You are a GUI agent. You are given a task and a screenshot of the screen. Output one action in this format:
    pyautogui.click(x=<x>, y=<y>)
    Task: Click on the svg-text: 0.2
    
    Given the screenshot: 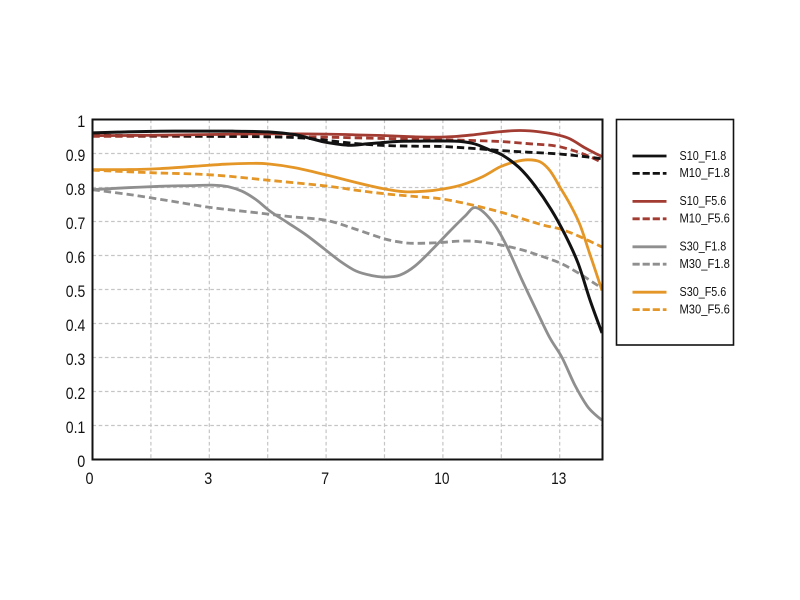 What is the action you would take?
    pyautogui.click(x=76, y=393)
    